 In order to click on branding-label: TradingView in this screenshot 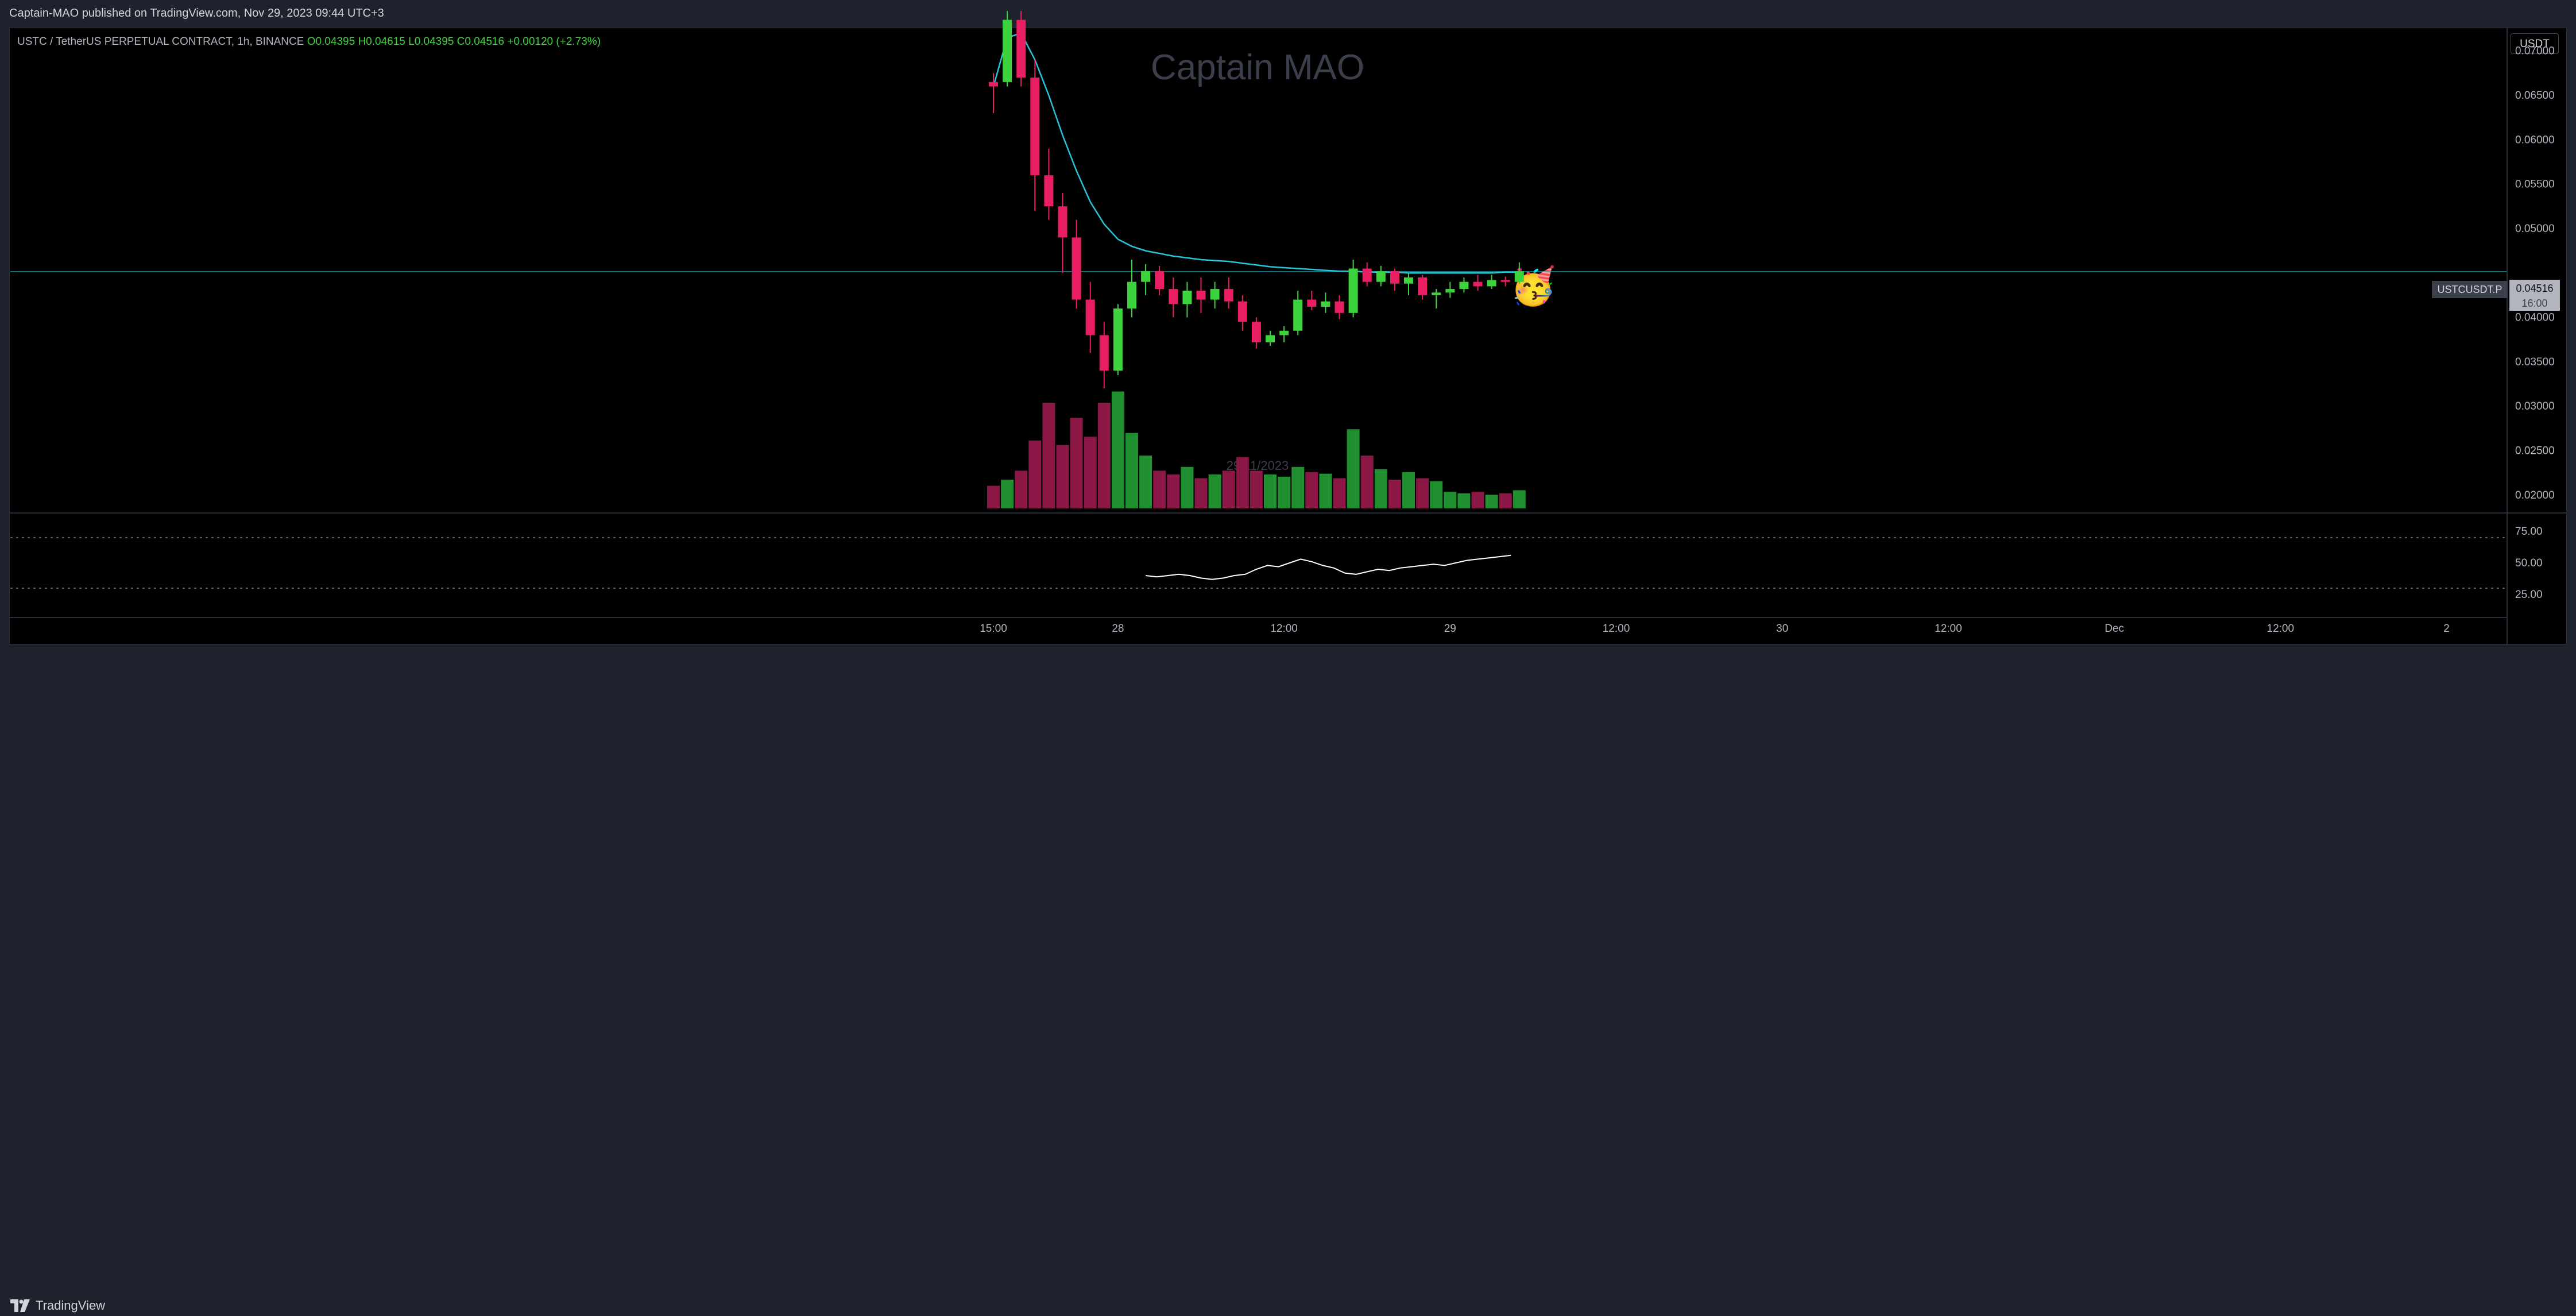, I will do `click(71, 1305)`.